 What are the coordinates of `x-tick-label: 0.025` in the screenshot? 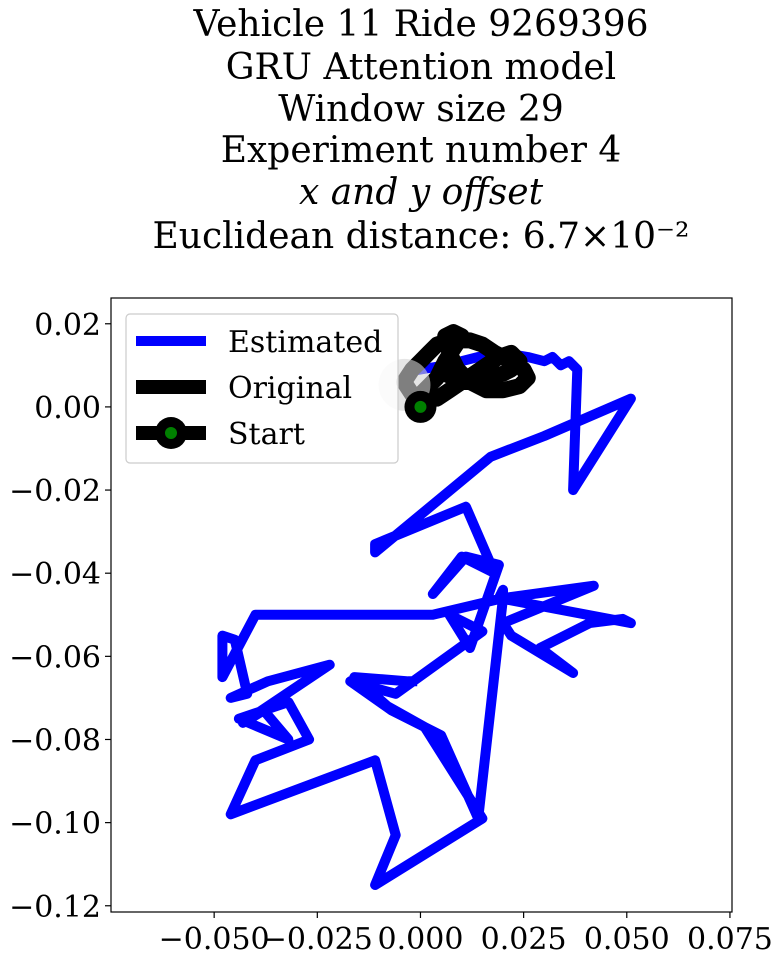 It's located at (524, 939).